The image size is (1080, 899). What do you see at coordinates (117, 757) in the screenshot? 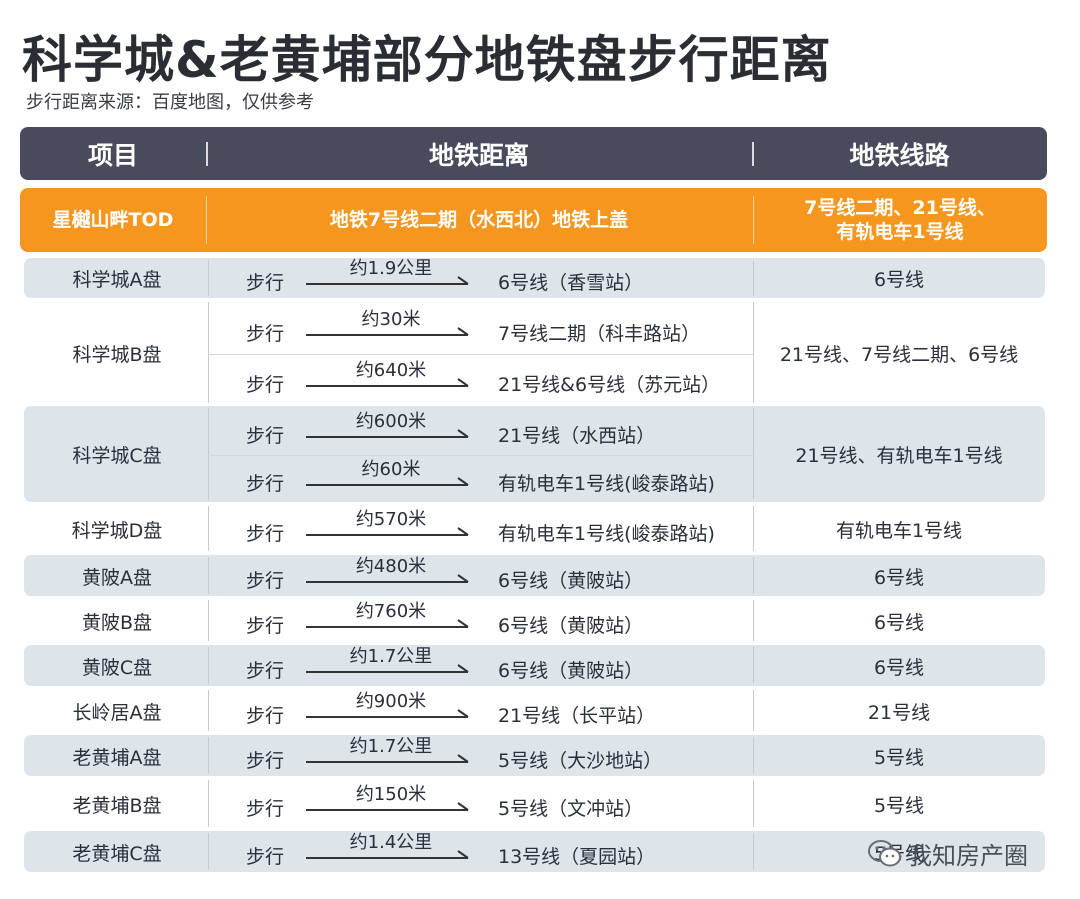
I see `project-name: 老黄埔A盘` at bounding box center [117, 757].